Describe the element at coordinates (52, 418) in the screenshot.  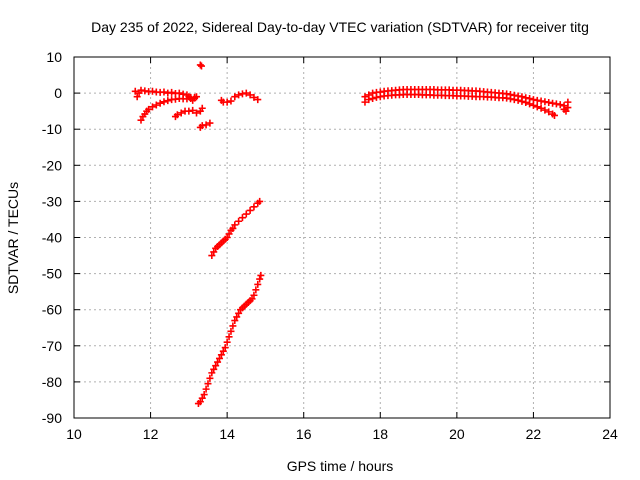
I see `y-tick-label: -90` at that location.